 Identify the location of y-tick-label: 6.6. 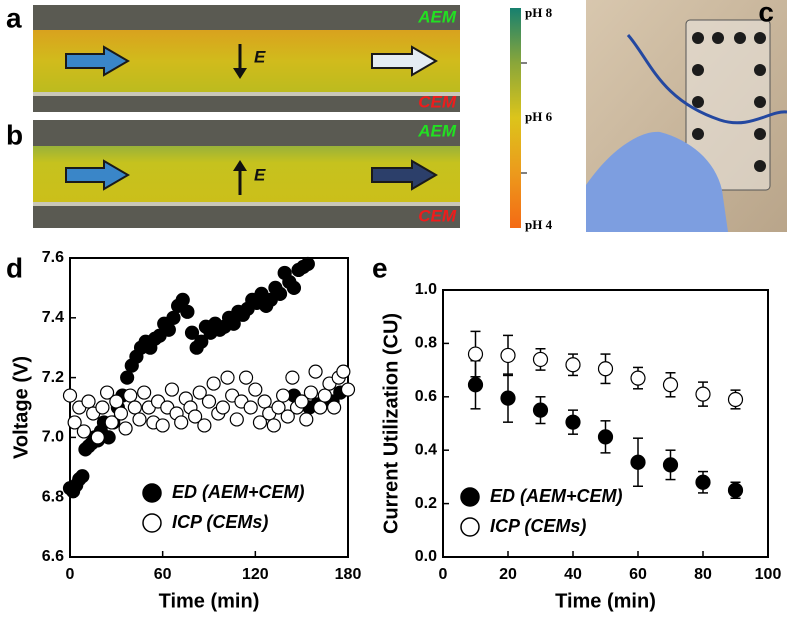
(53, 556).